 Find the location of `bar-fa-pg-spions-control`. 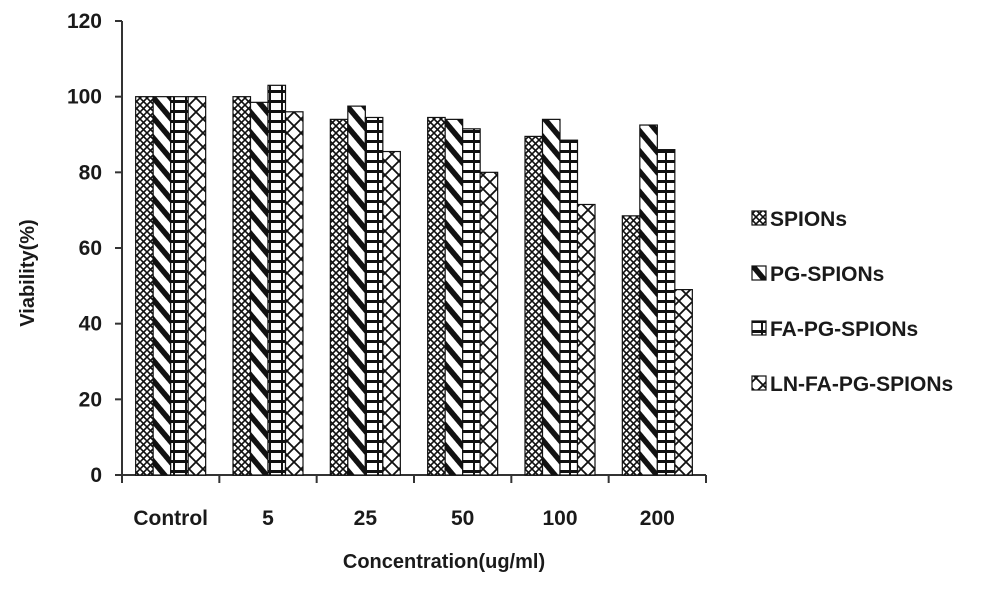

bar-fa-pg-spions-control is located at coordinates (179, 286).